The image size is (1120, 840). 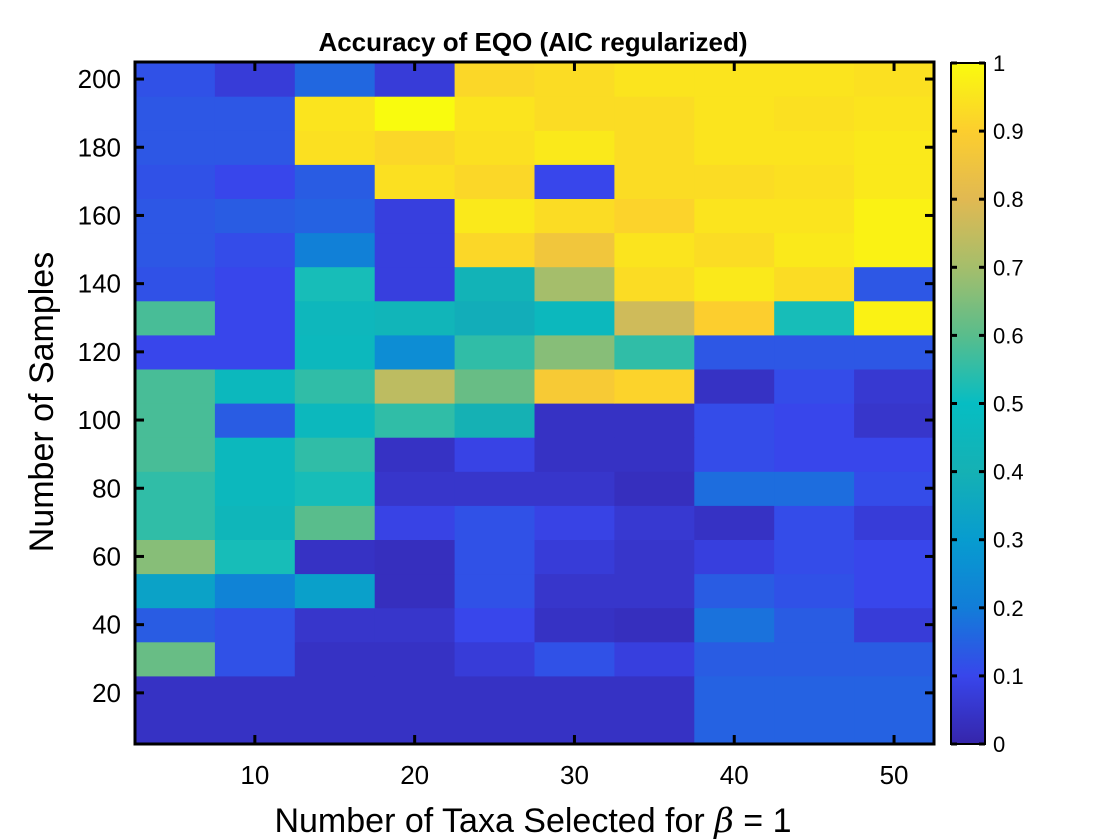 I want to click on chart-title: Accuracy of EQO (AIC regularized), so click(x=532, y=42).